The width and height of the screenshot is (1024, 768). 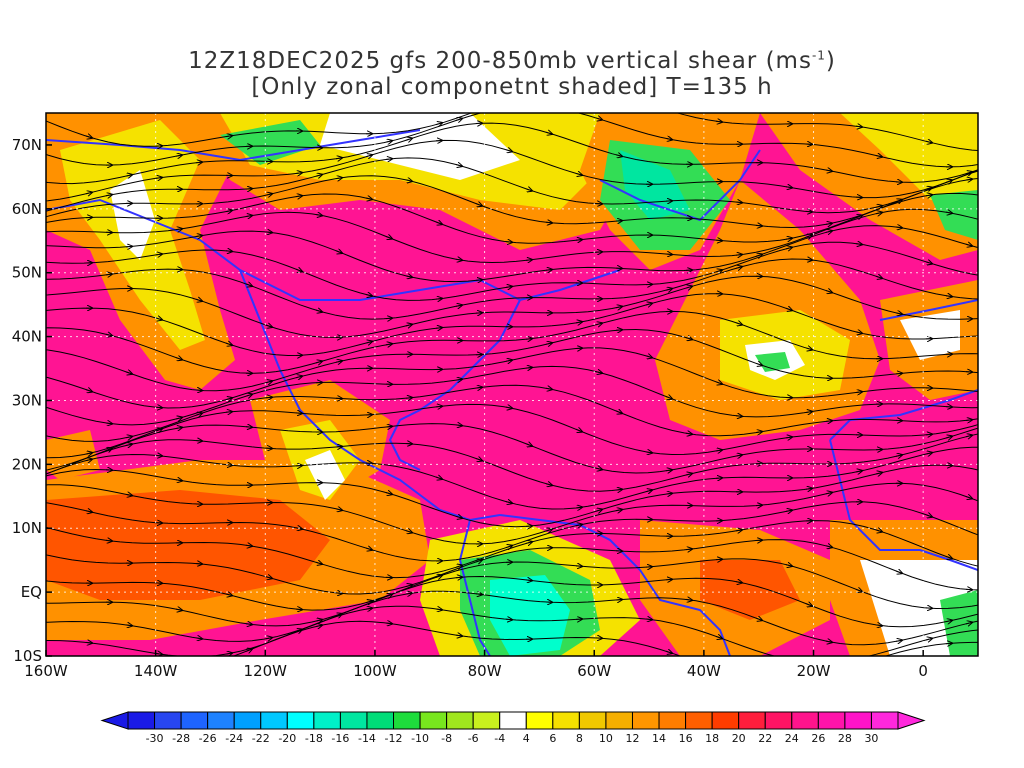 I want to click on lon-tick-label: 20W, so click(x=814, y=671).